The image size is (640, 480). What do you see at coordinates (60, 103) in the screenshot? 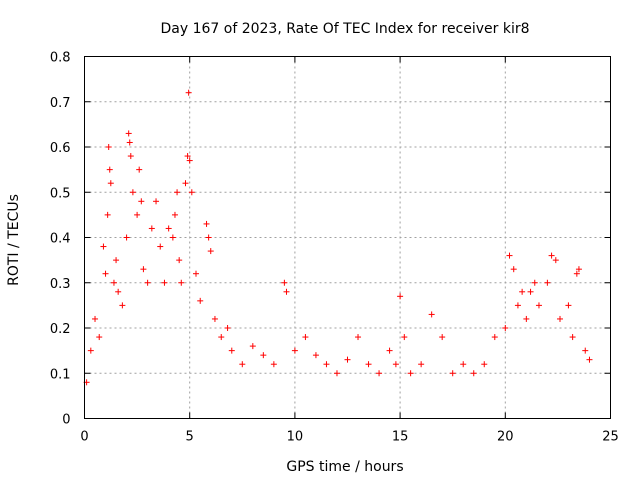
I see `y-tick-label: 0.7` at bounding box center [60, 103].